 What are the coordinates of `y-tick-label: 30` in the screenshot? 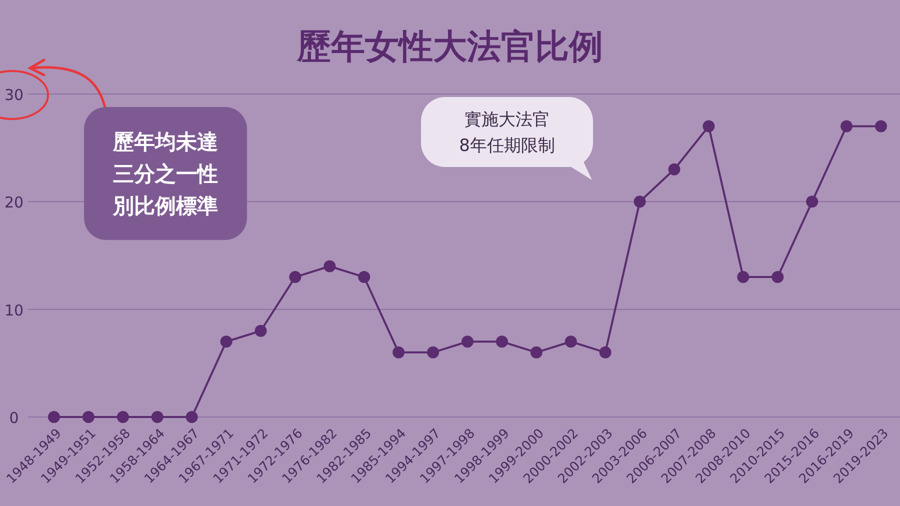 It's located at (14, 95).